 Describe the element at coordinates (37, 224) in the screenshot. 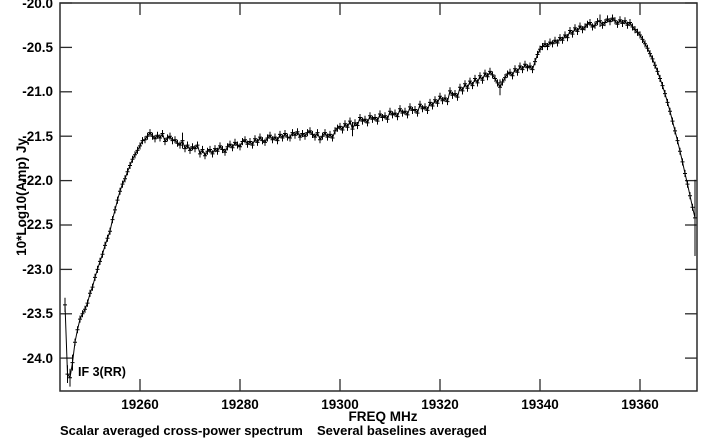

I see `y-tick-label: -22.5` at that location.